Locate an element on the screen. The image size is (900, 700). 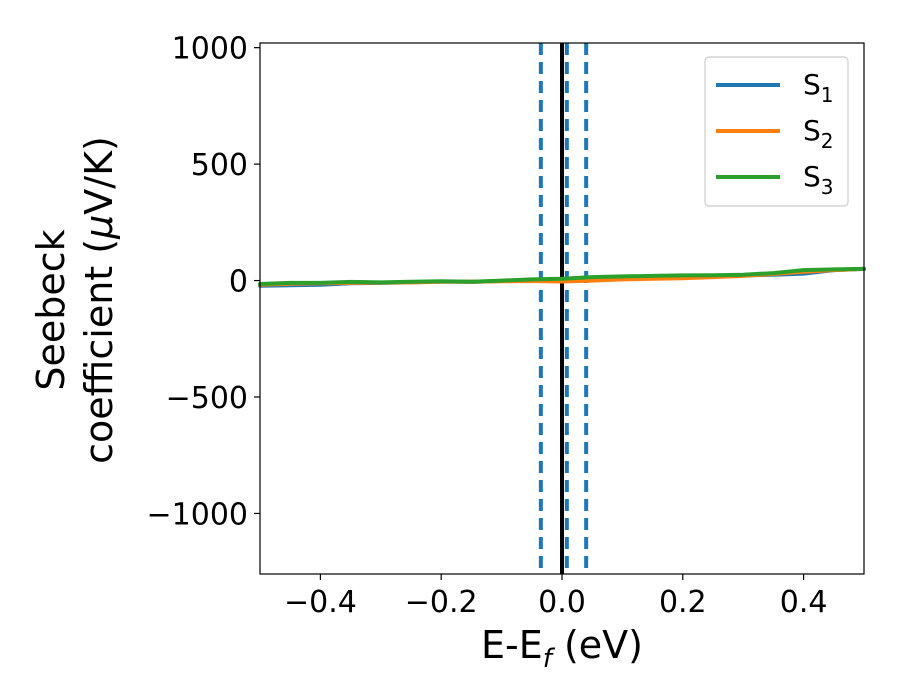
legend: S1 S2 S3 is located at coordinates (776, 131).